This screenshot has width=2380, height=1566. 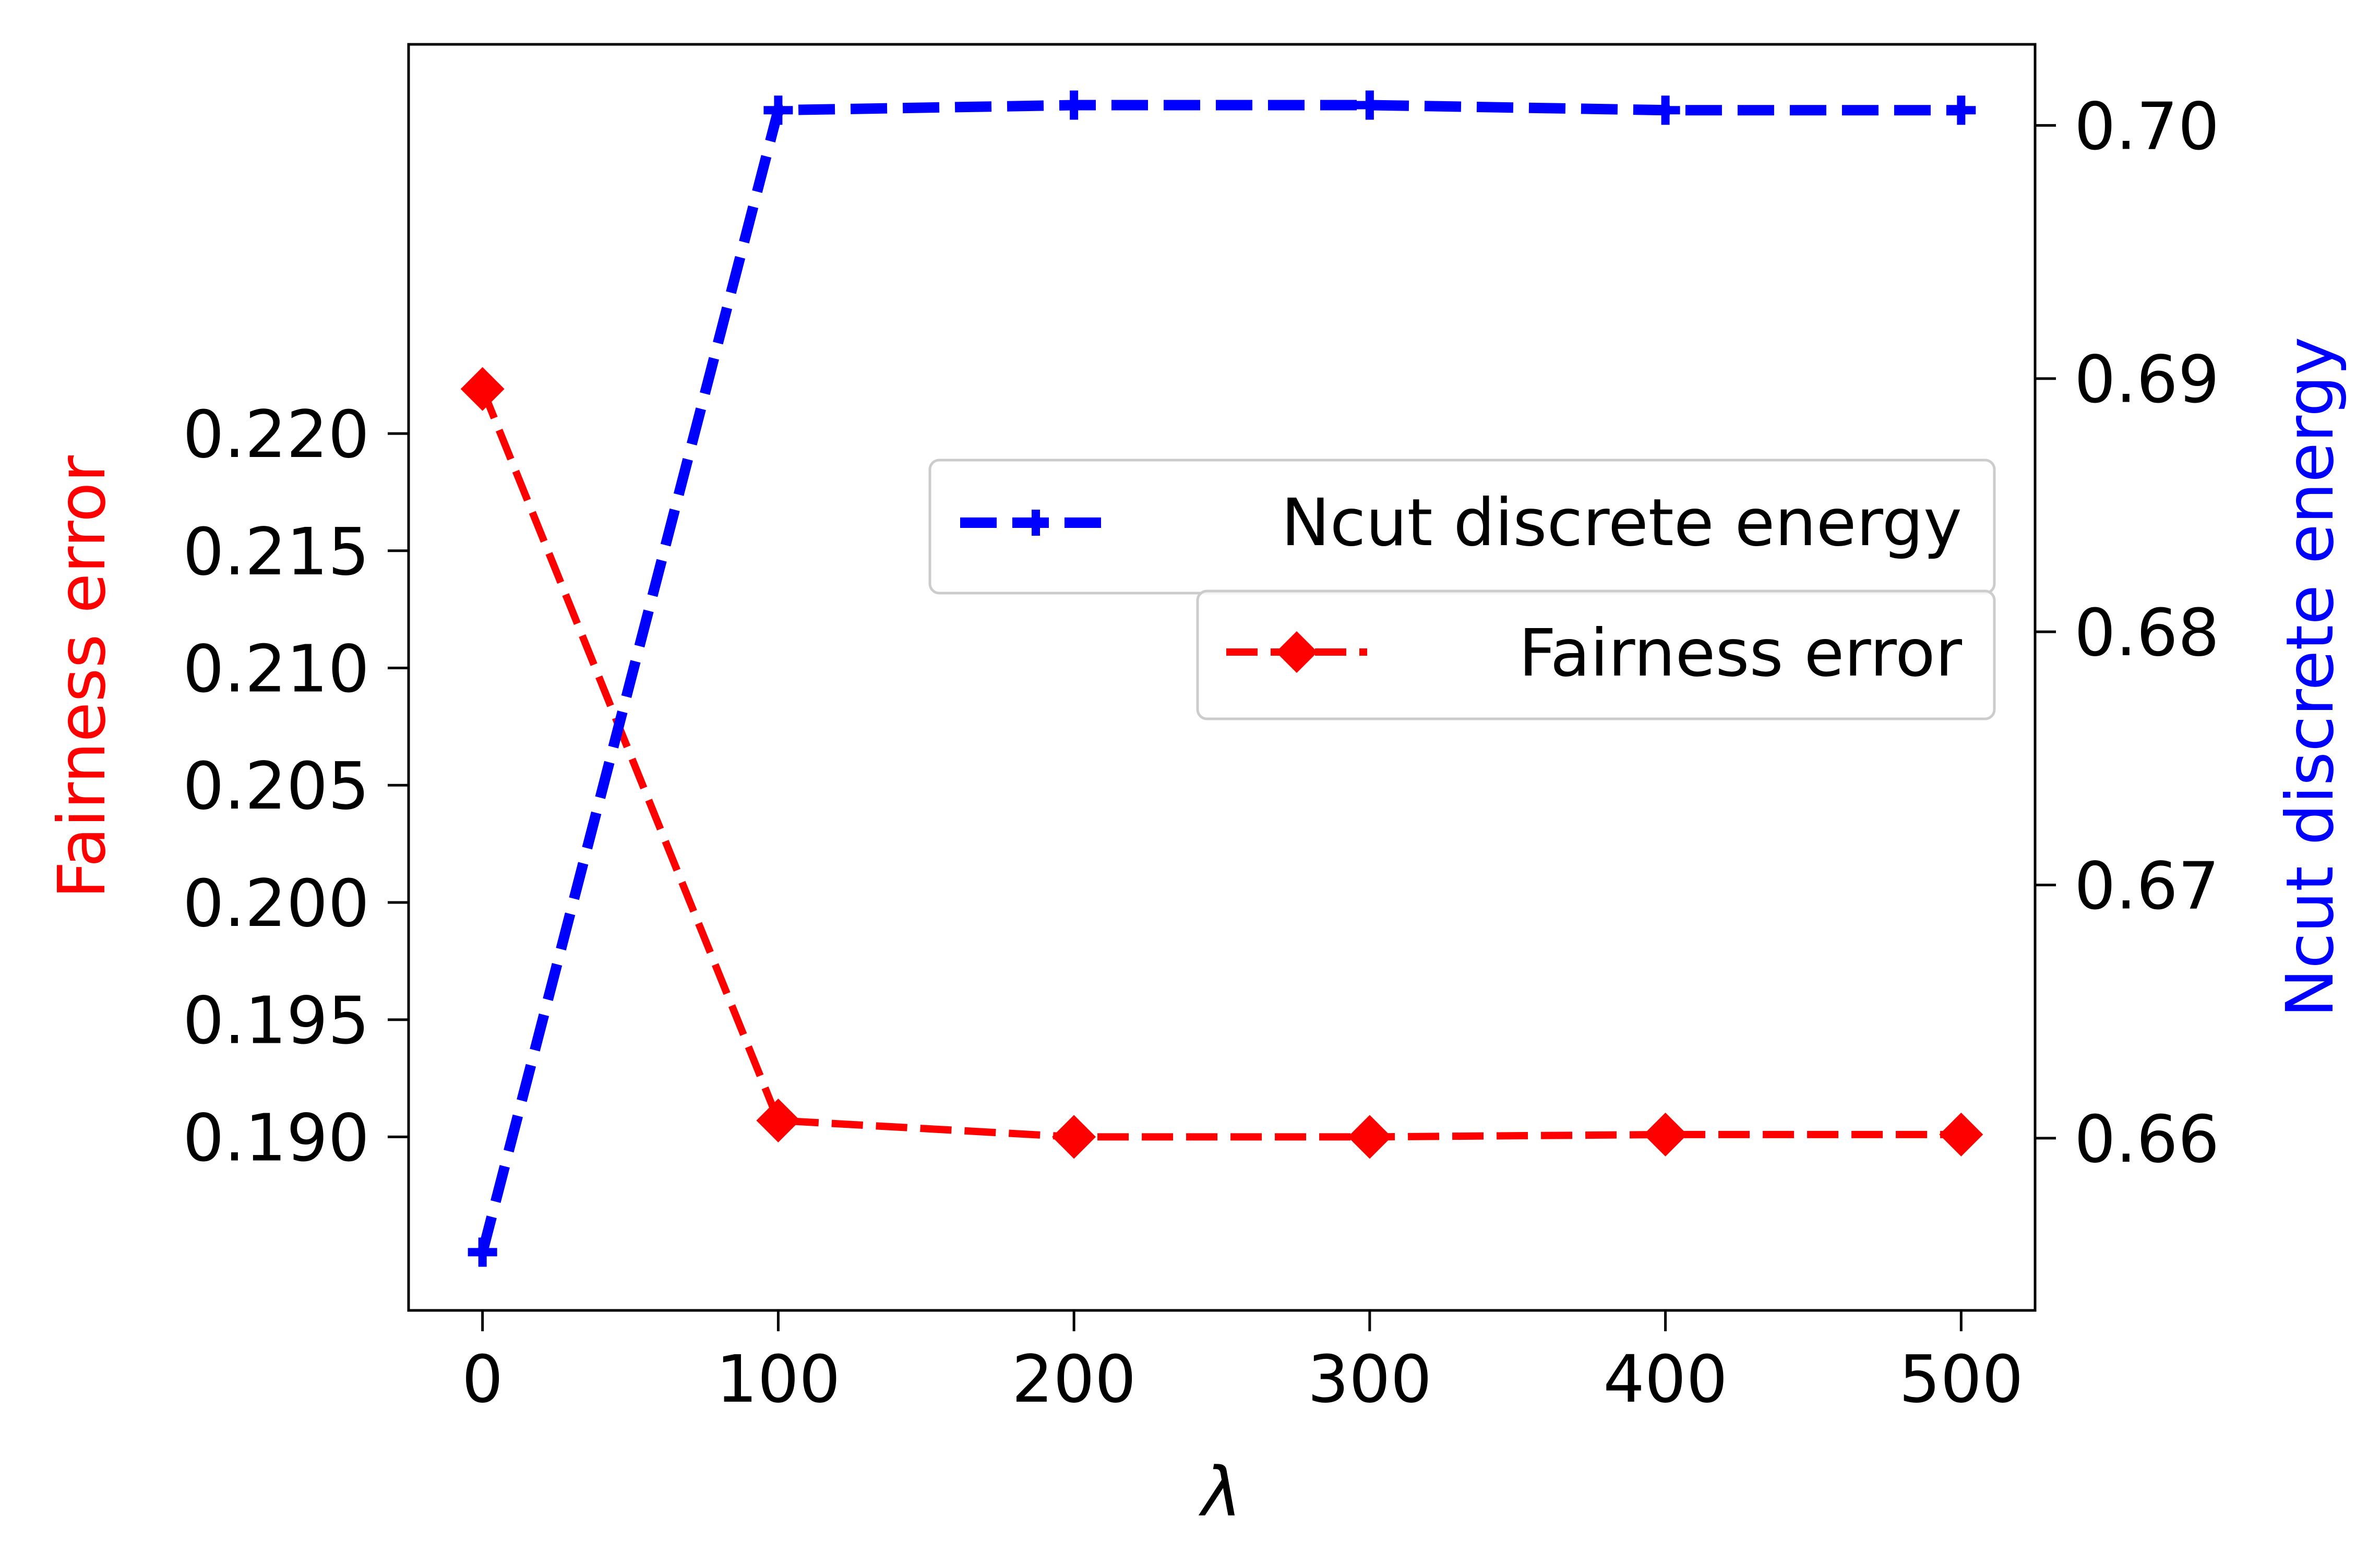 I want to click on legend-fairness: Fairness error, so click(x=1596, y=654).